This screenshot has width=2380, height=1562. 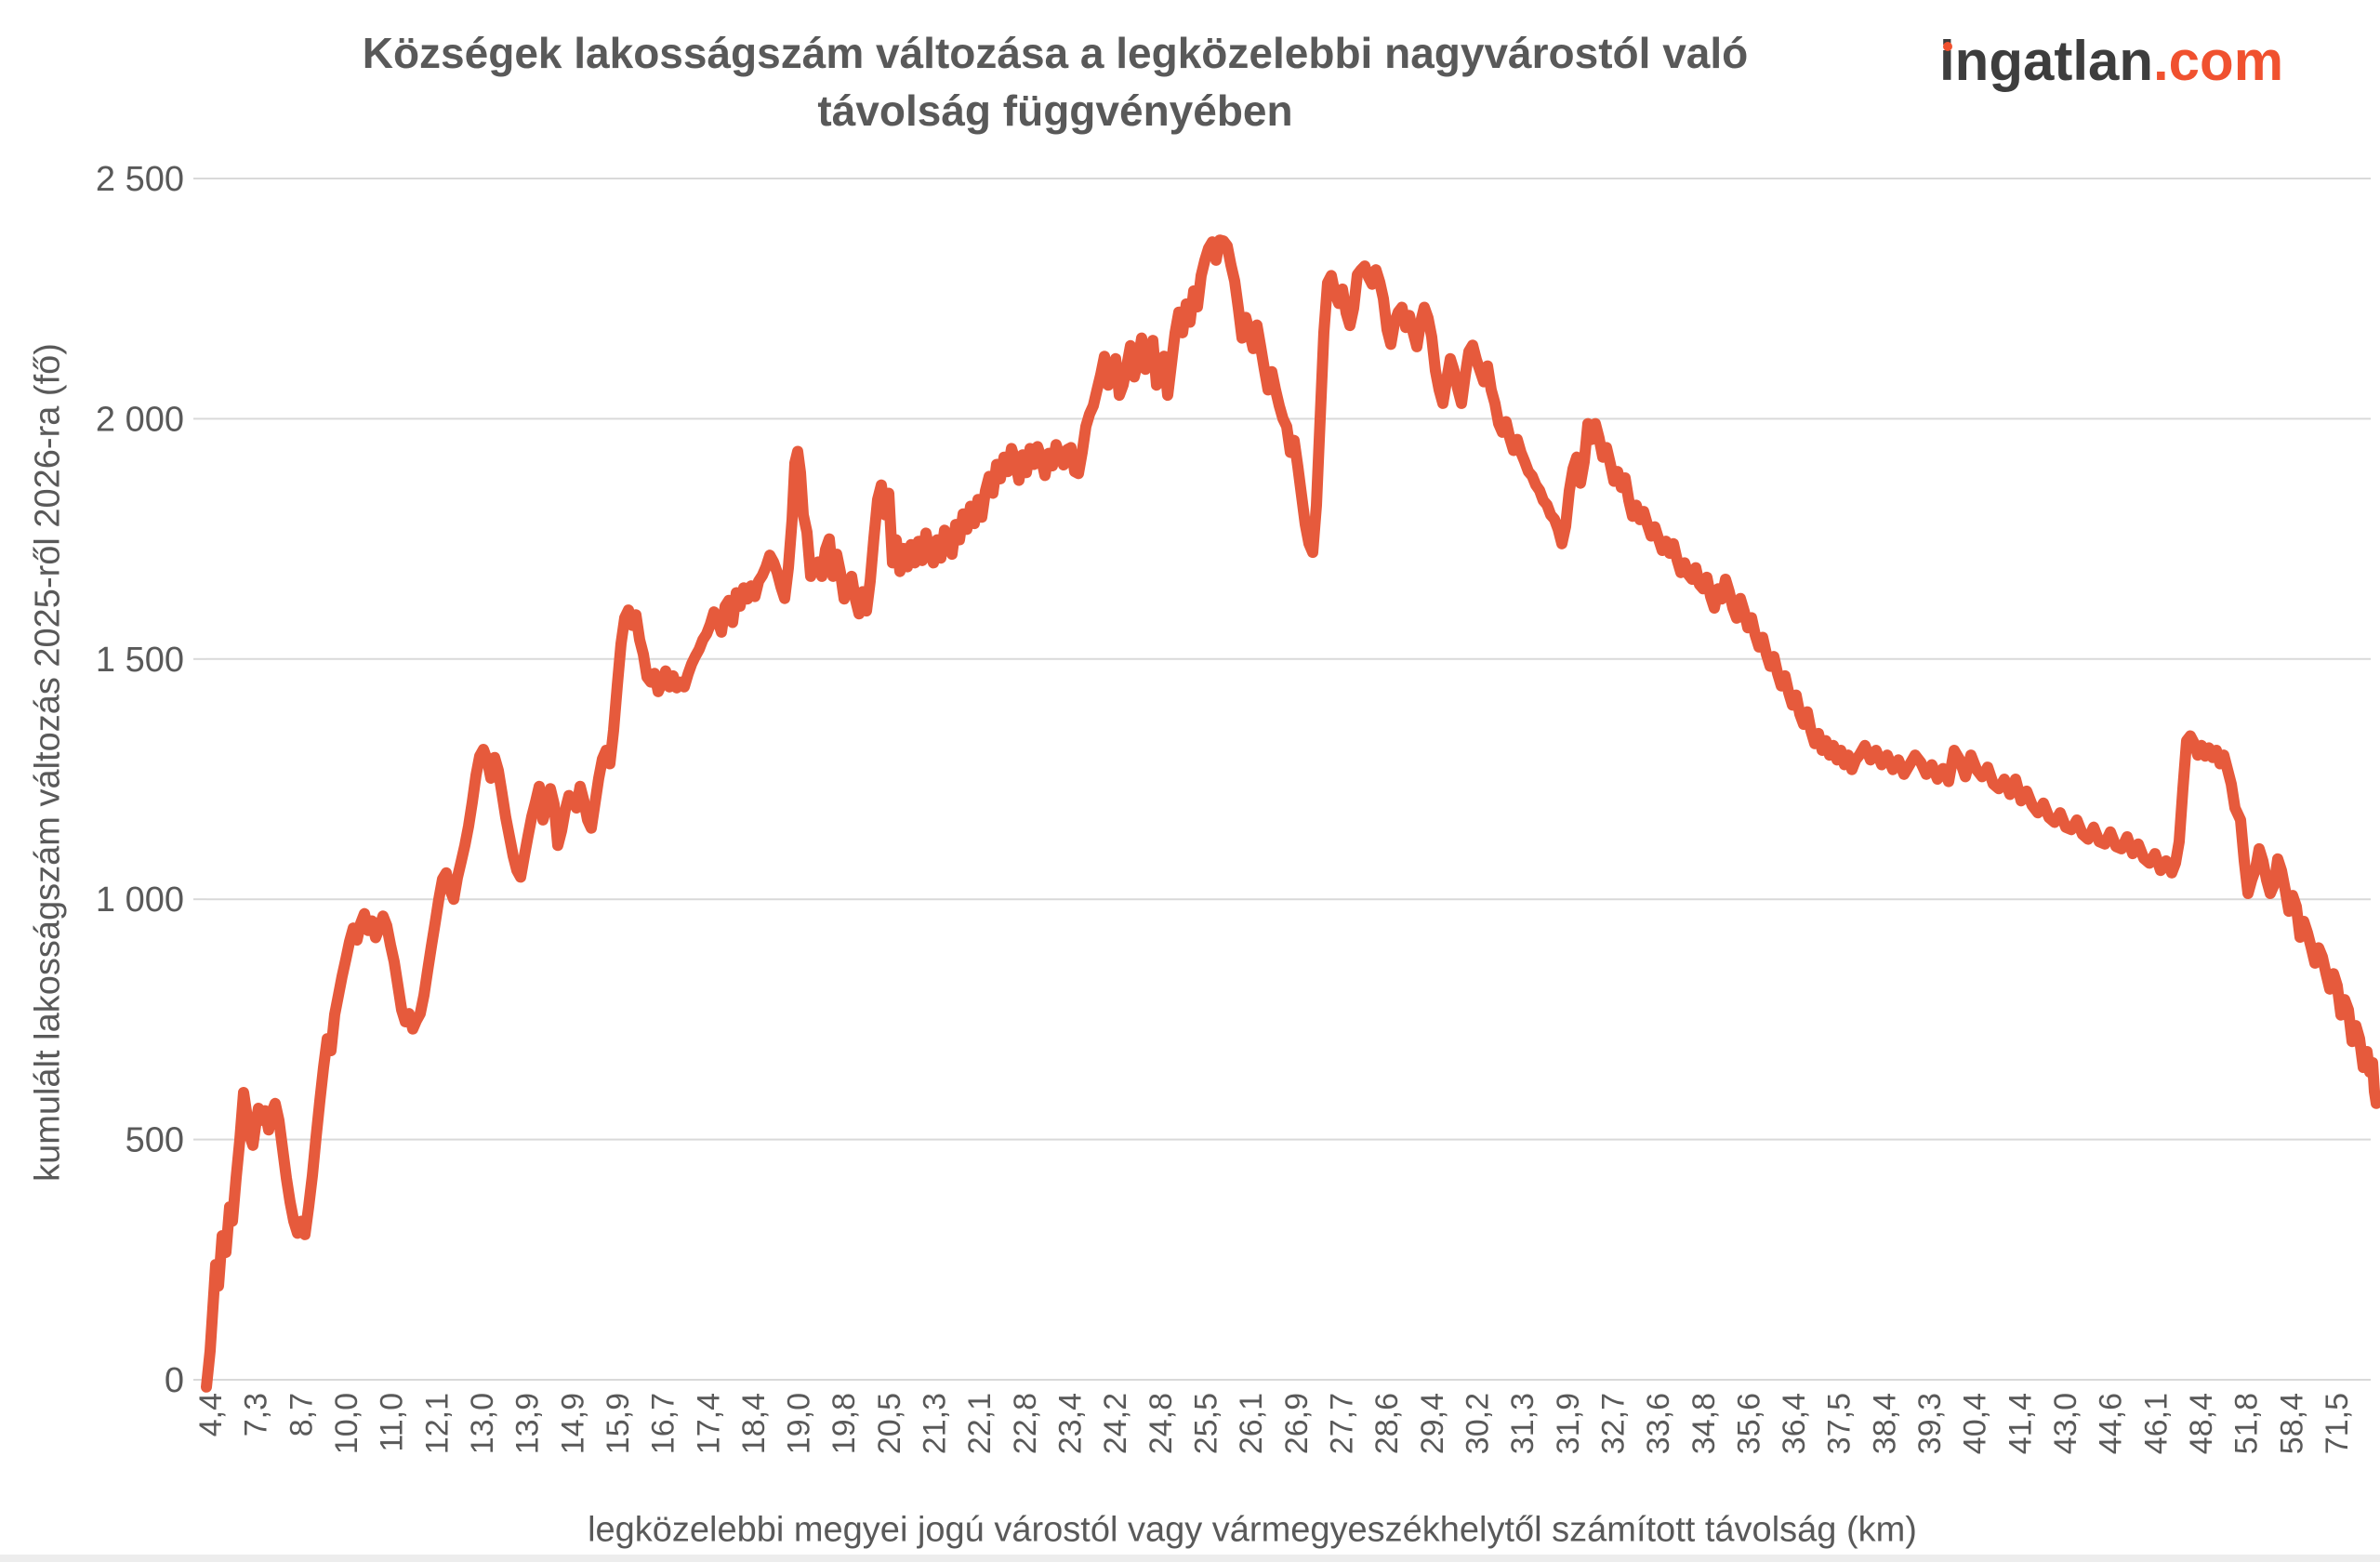 What do you see at coordinates (528, 1424) in the screenshot?
I see `x-tick-label-13,9: 13,9` at bounding box center [528, 1424].